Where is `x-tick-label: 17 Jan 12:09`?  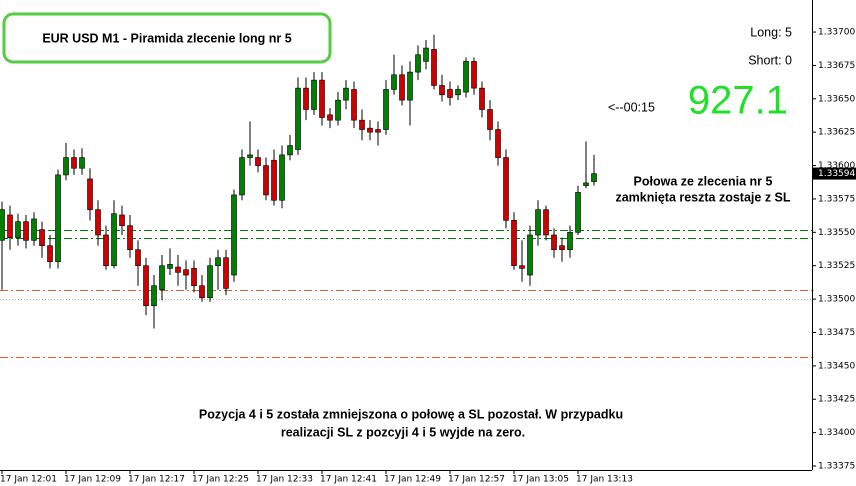
x-tick-label: 17 Jan 12:09 is located at coordinates (92, 480).